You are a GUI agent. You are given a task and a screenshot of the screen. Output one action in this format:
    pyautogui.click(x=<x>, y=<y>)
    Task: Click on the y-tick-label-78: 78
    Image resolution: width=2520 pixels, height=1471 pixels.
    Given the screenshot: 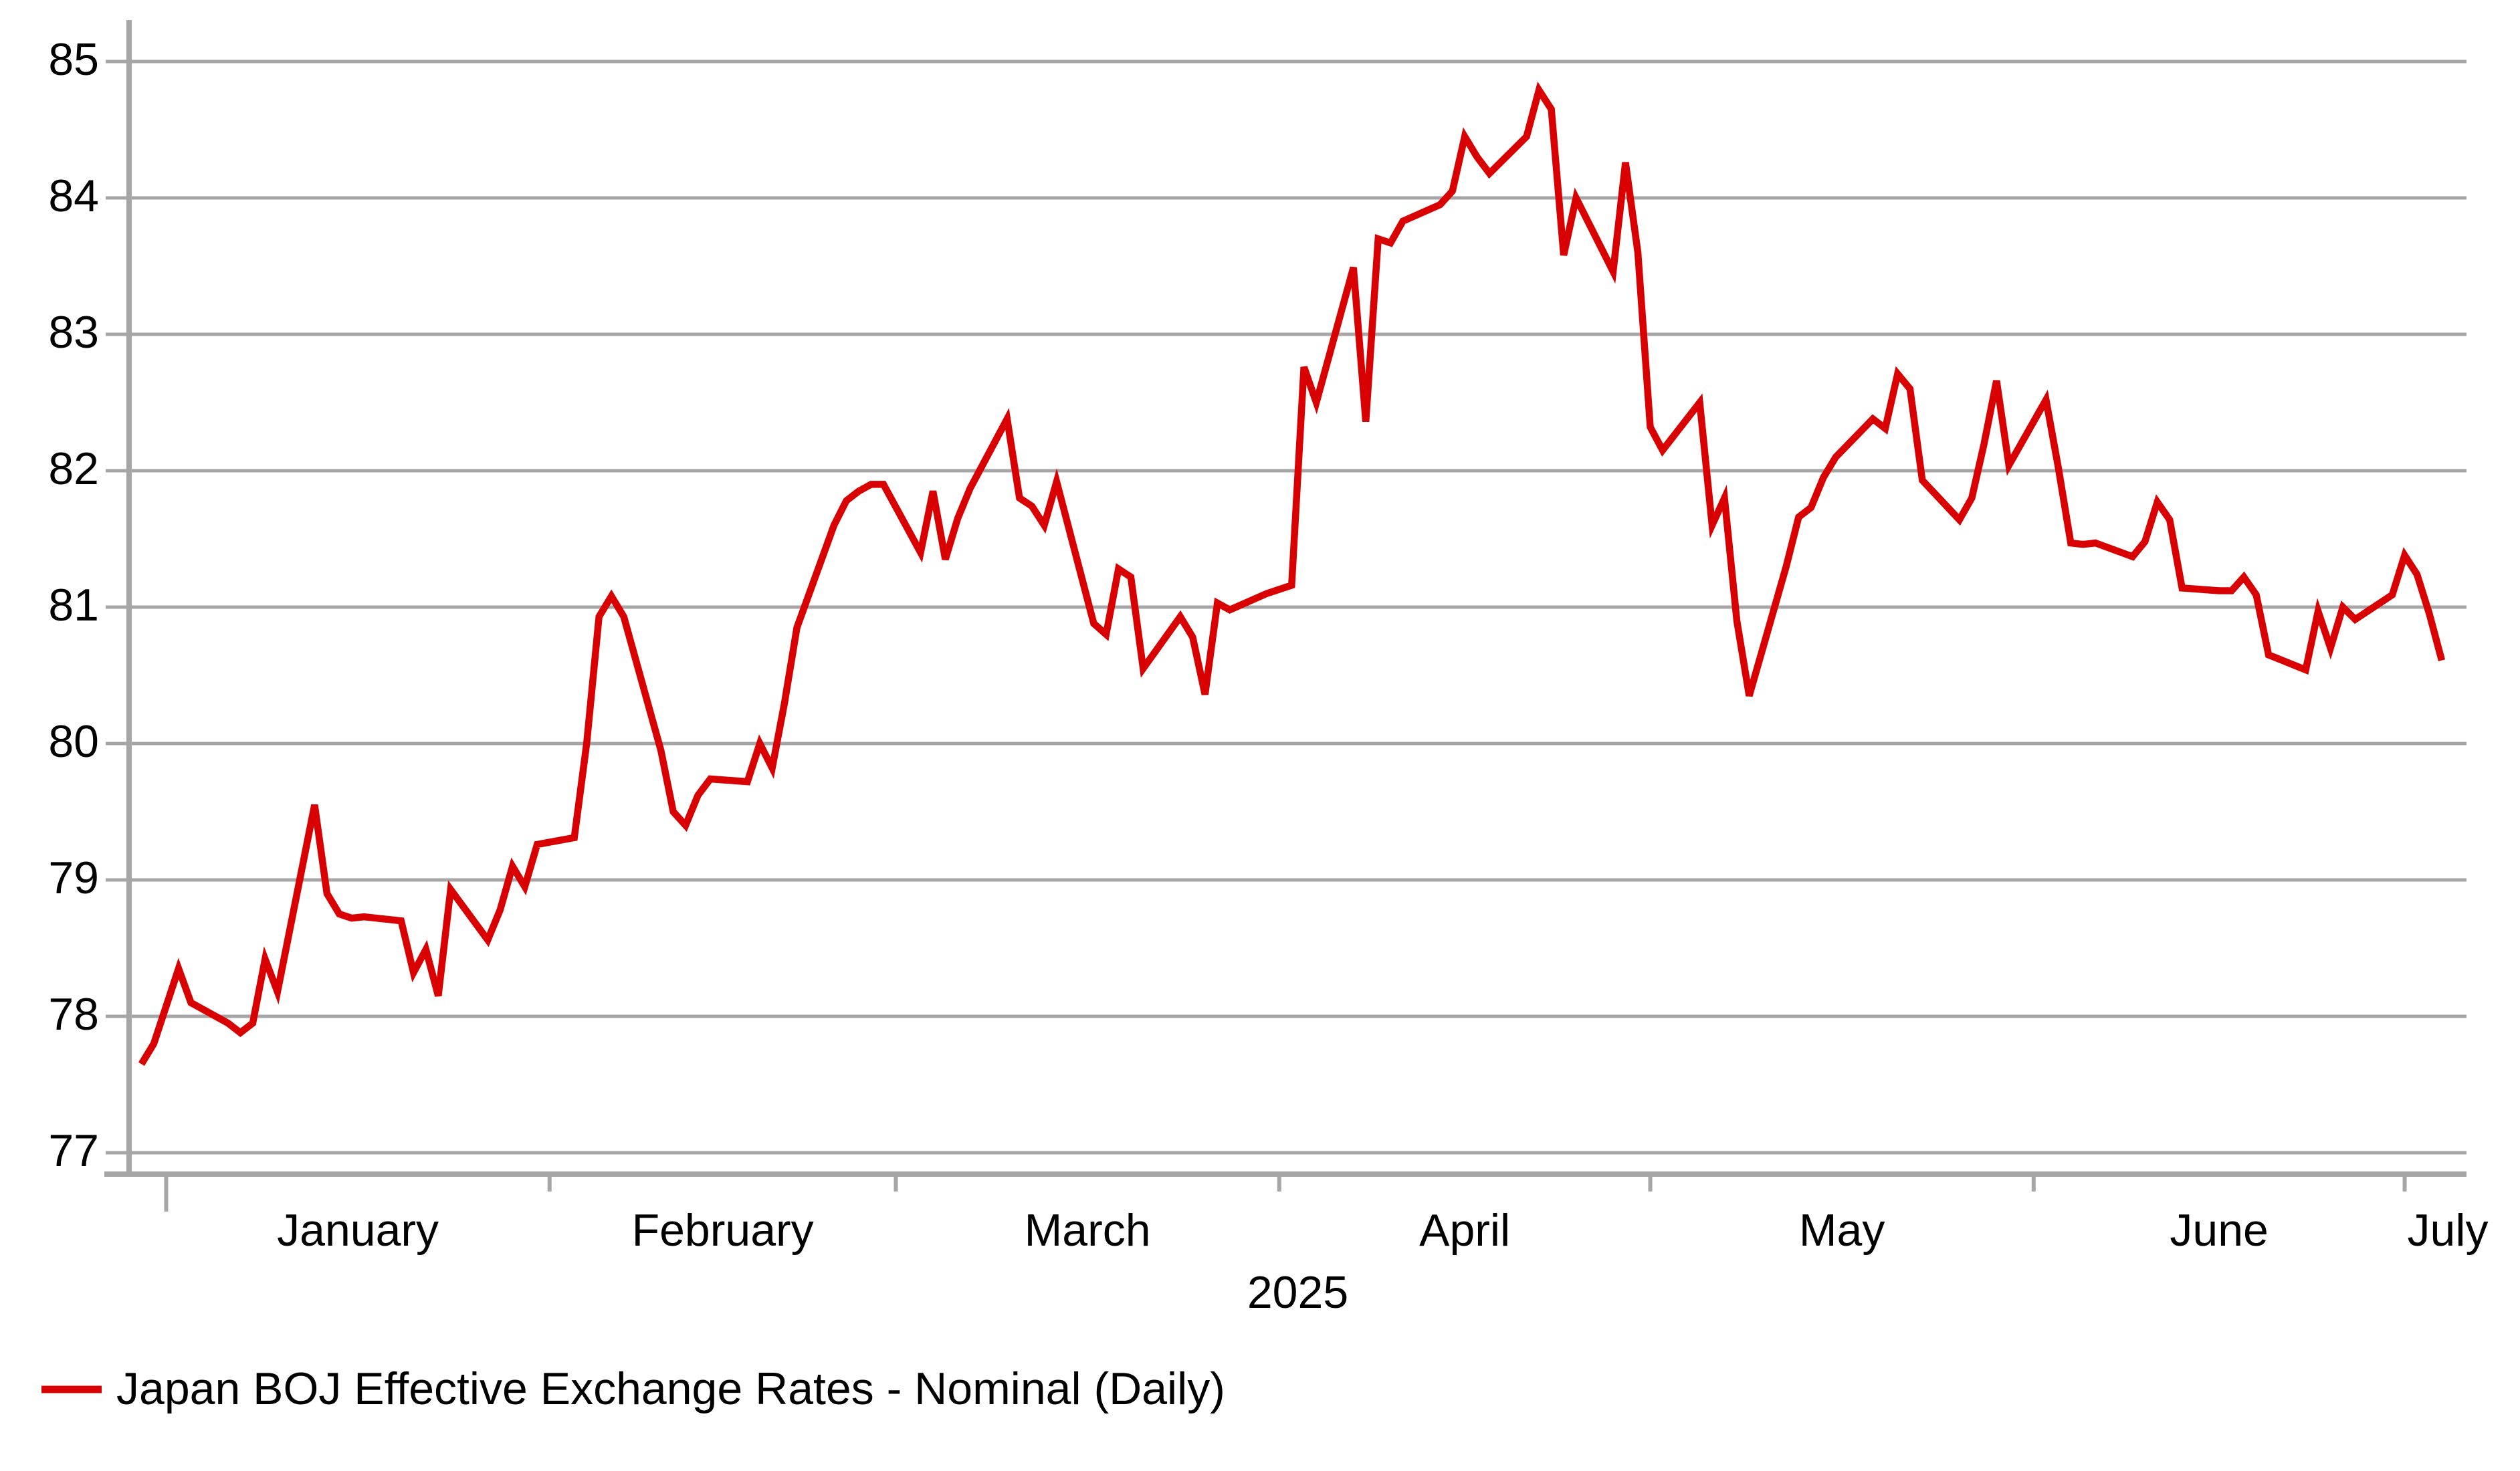 What is the action you would take?
    pyautogui.click(x=73, y=1014)
    